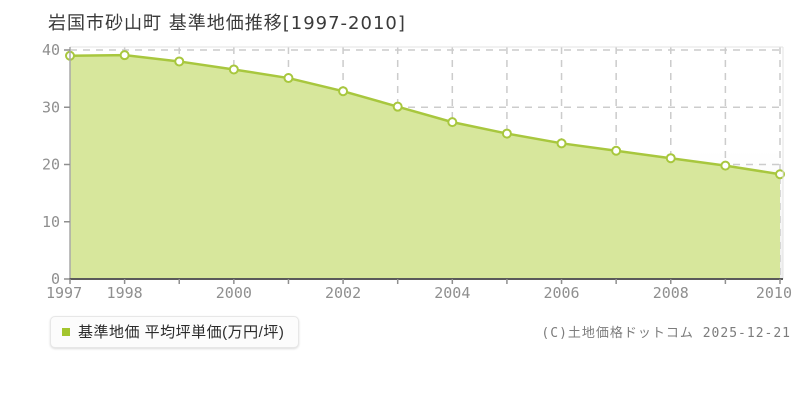 This screenshot has width=800, height=400. What do you see at coordinates (64, 293) in the screenshot?
I see `x-tick-label: 1997` at bounding box center [64, 293].